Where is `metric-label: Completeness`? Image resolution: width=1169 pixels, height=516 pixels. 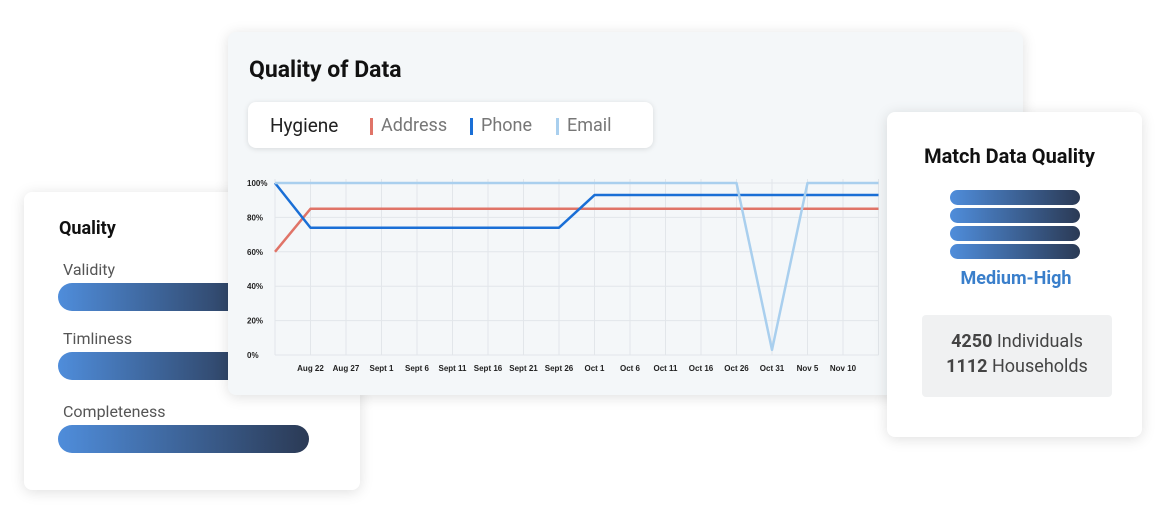 metric-label: Completeness is located at coordinates (114, 411).